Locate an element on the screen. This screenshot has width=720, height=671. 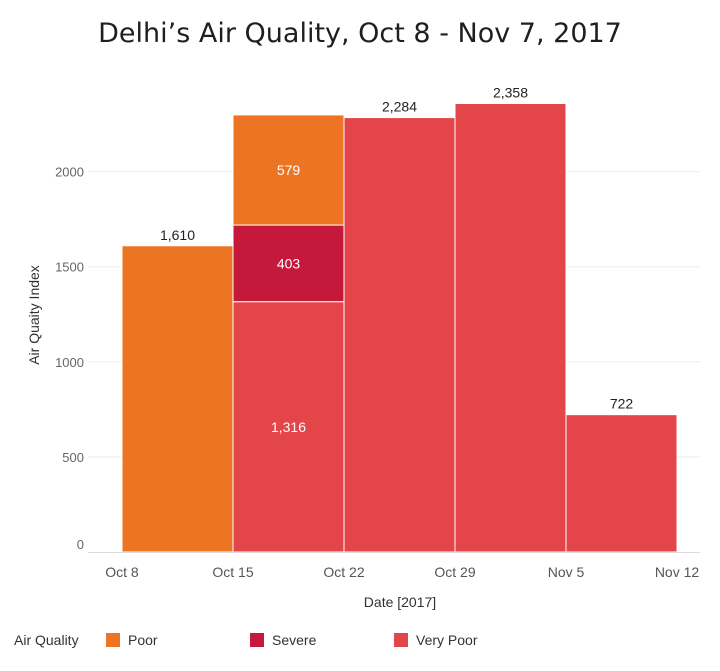
y-tick-label: 0 is located at coordinates (80, 544).